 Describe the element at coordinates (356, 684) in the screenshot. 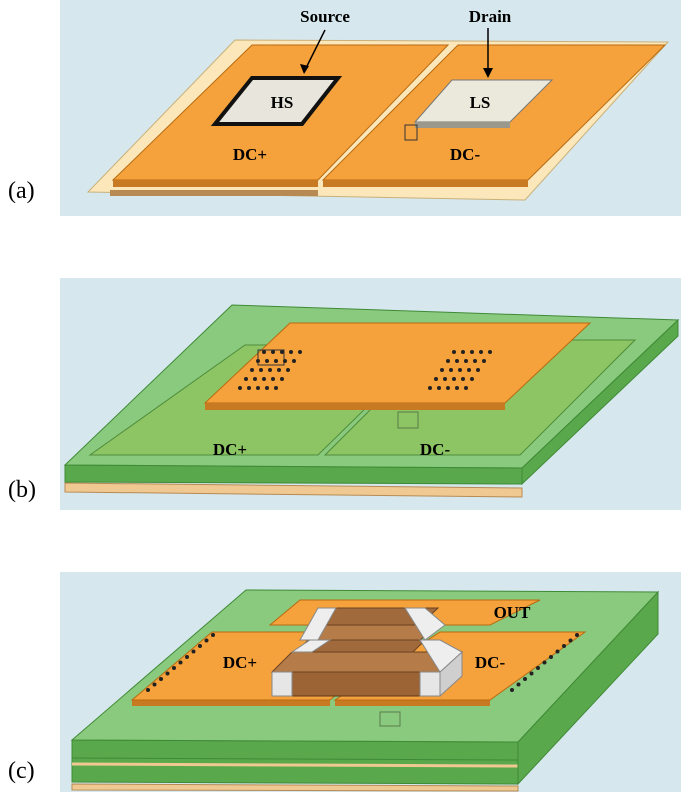

I see `capacitor-front` at that location.